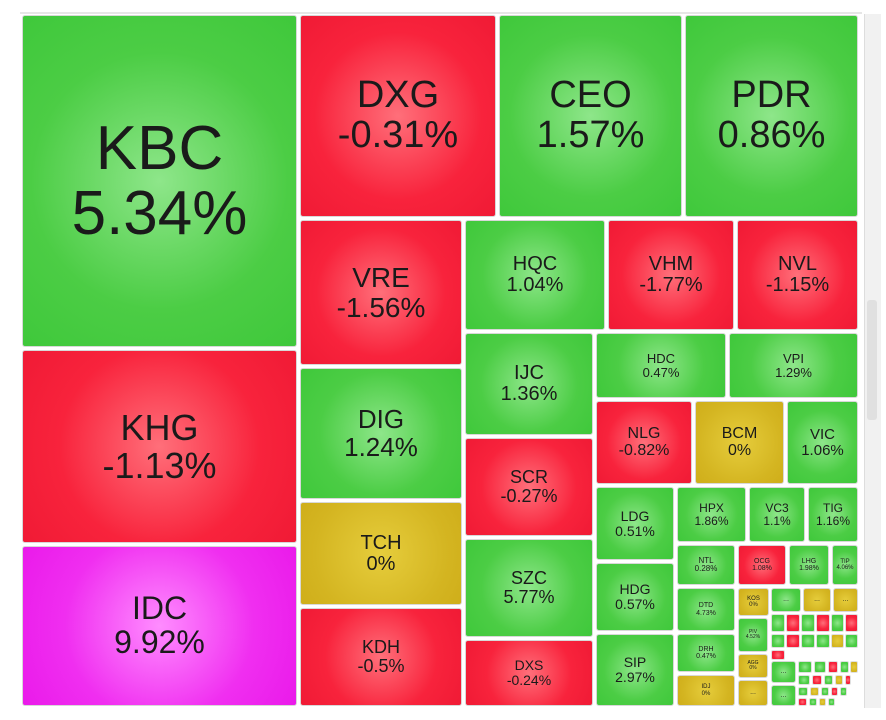 This screenshot has height=720, width=886. I want to click on change: 1.08%, so click(762, 568).